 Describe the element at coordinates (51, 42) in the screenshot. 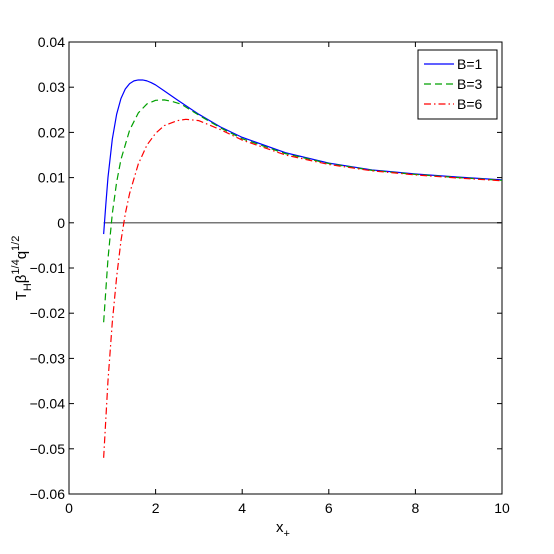

I see `y-tick-label: 0.04` at that location.